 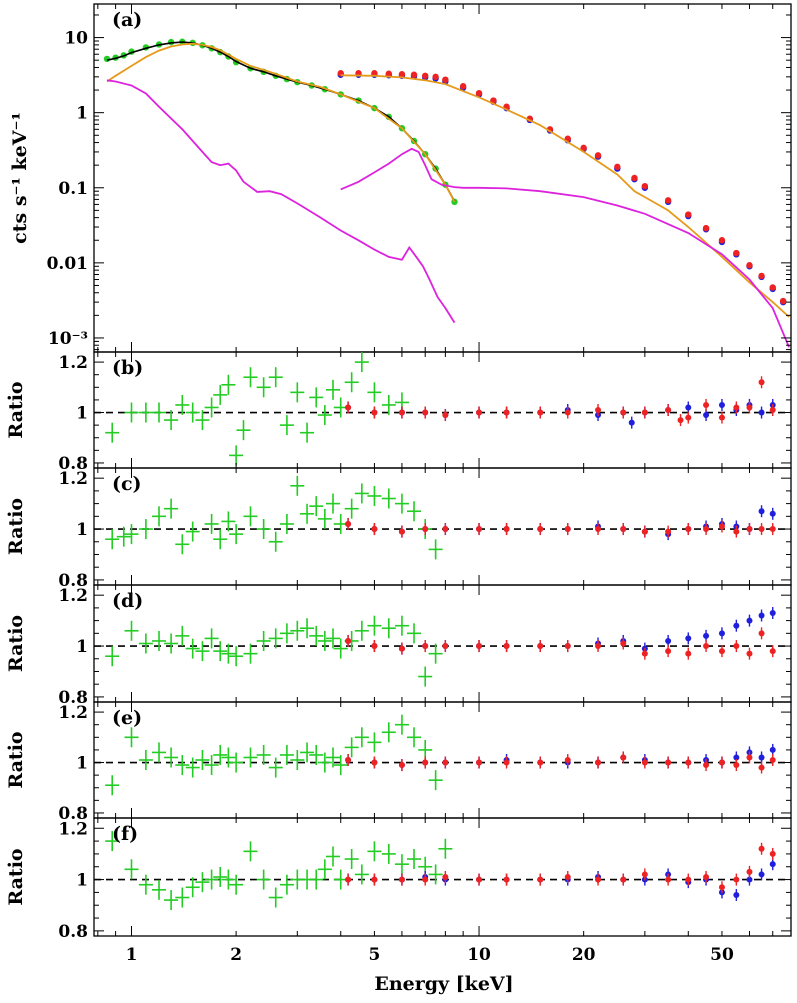 I want to click on panel-frame, so click(x=442, y=526).